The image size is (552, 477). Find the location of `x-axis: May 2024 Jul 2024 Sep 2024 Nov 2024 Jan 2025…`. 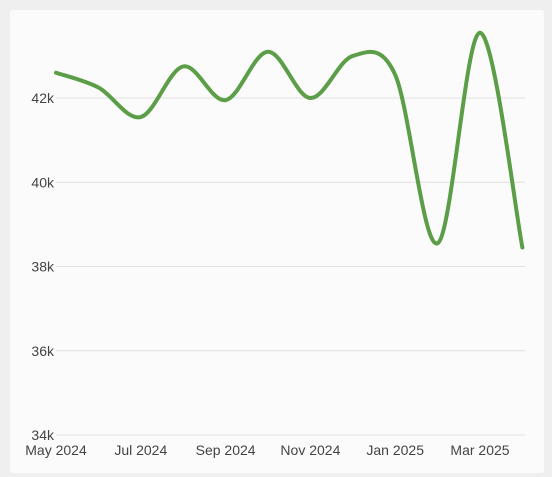

x-axis: May 2024 Jul 2024 Sep 2024 Nov 2024 Jan 2025… is located at coordinates (267, 450).